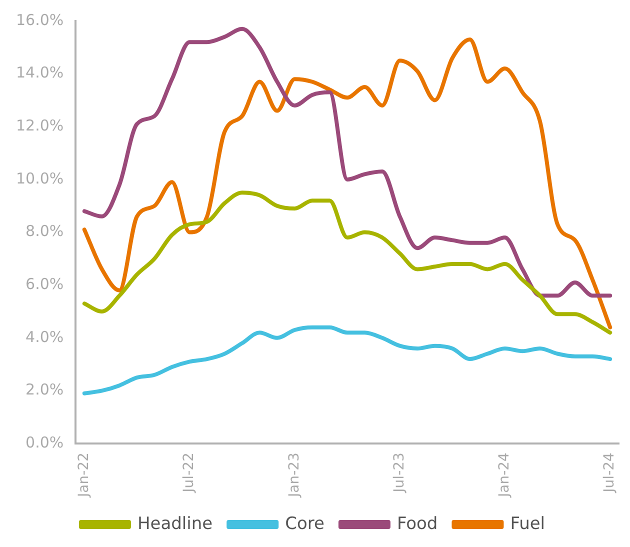  Describe the element at coordinates (45, 231) in the screenshot. I see `y-tick-label: 8.0%` at that location.